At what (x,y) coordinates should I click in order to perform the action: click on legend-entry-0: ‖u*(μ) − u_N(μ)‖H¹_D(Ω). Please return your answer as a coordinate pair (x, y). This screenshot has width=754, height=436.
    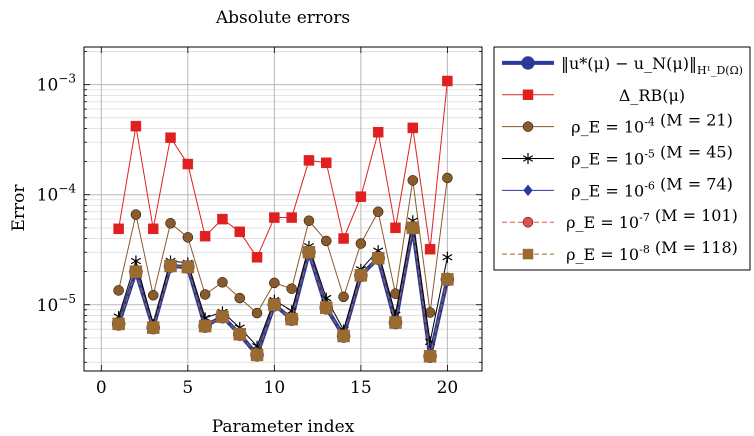
    Looking at the image, I should click on (622, 65).